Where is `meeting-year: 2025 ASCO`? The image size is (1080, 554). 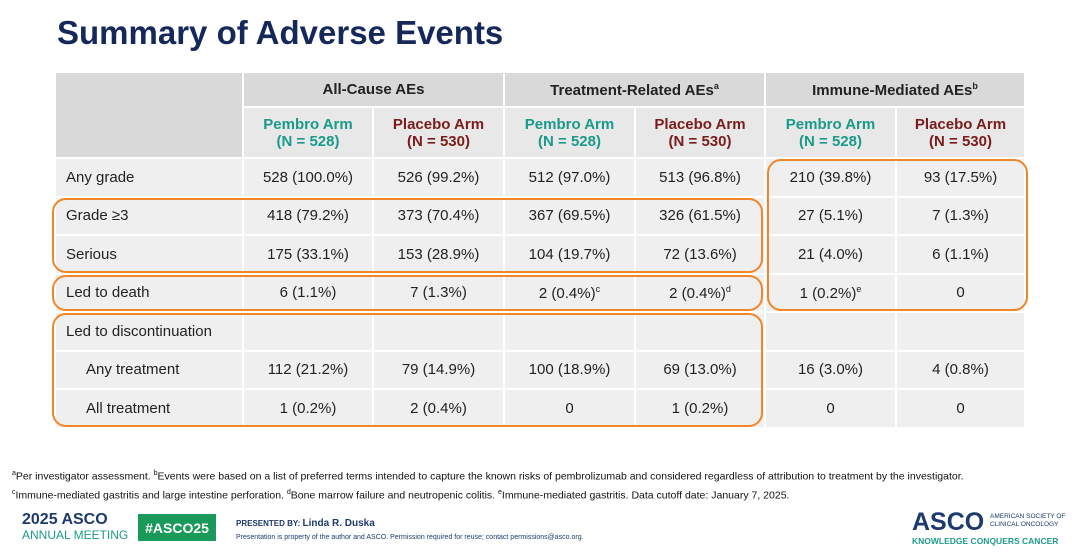 meeting-year: 2025 ASCO is located at coordinates (65, 519).